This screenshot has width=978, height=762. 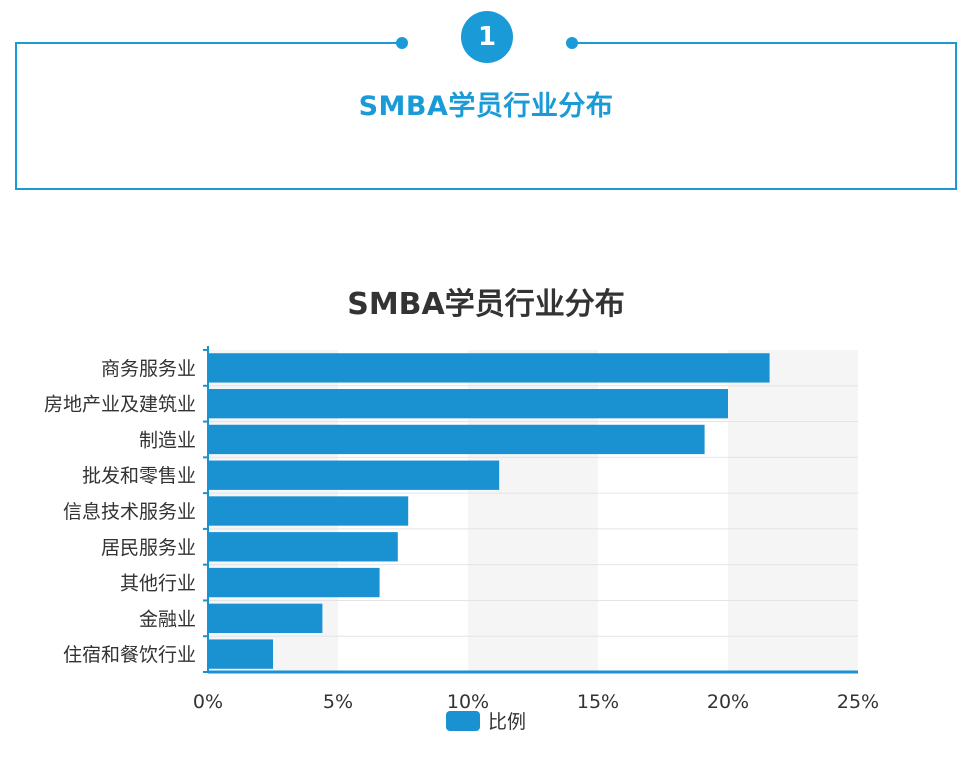 I want to click on category-label: 信息技术服务业, so click(x=129, y=512).